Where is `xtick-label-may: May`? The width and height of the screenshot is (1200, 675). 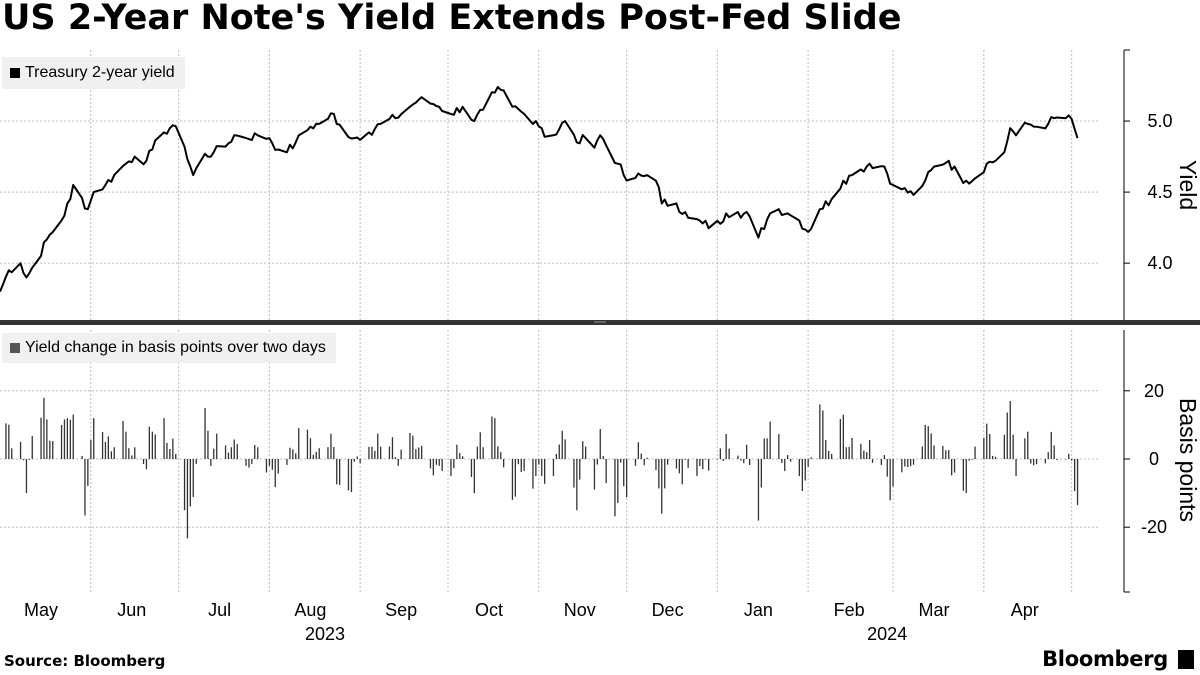
xtick-label-may: May is located at coordinates (41, 610).